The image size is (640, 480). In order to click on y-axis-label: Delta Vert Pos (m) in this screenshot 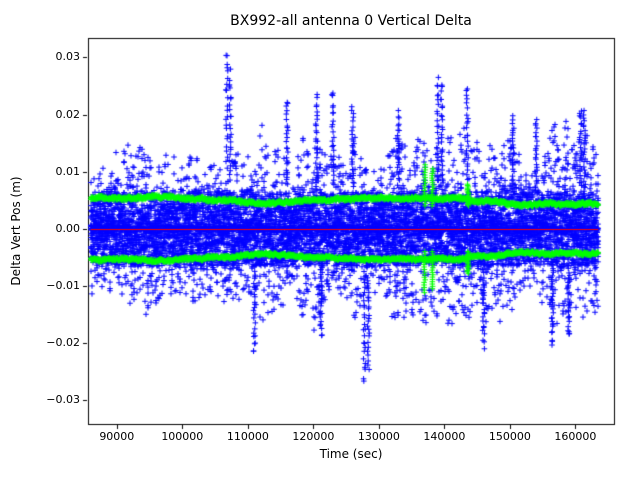, I will do `click(16, 231)`.